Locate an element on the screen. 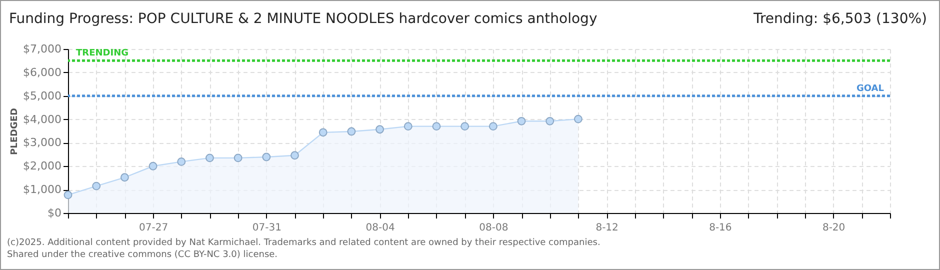  x-tick-label: 8-12 is located at coordinates (607, 228).